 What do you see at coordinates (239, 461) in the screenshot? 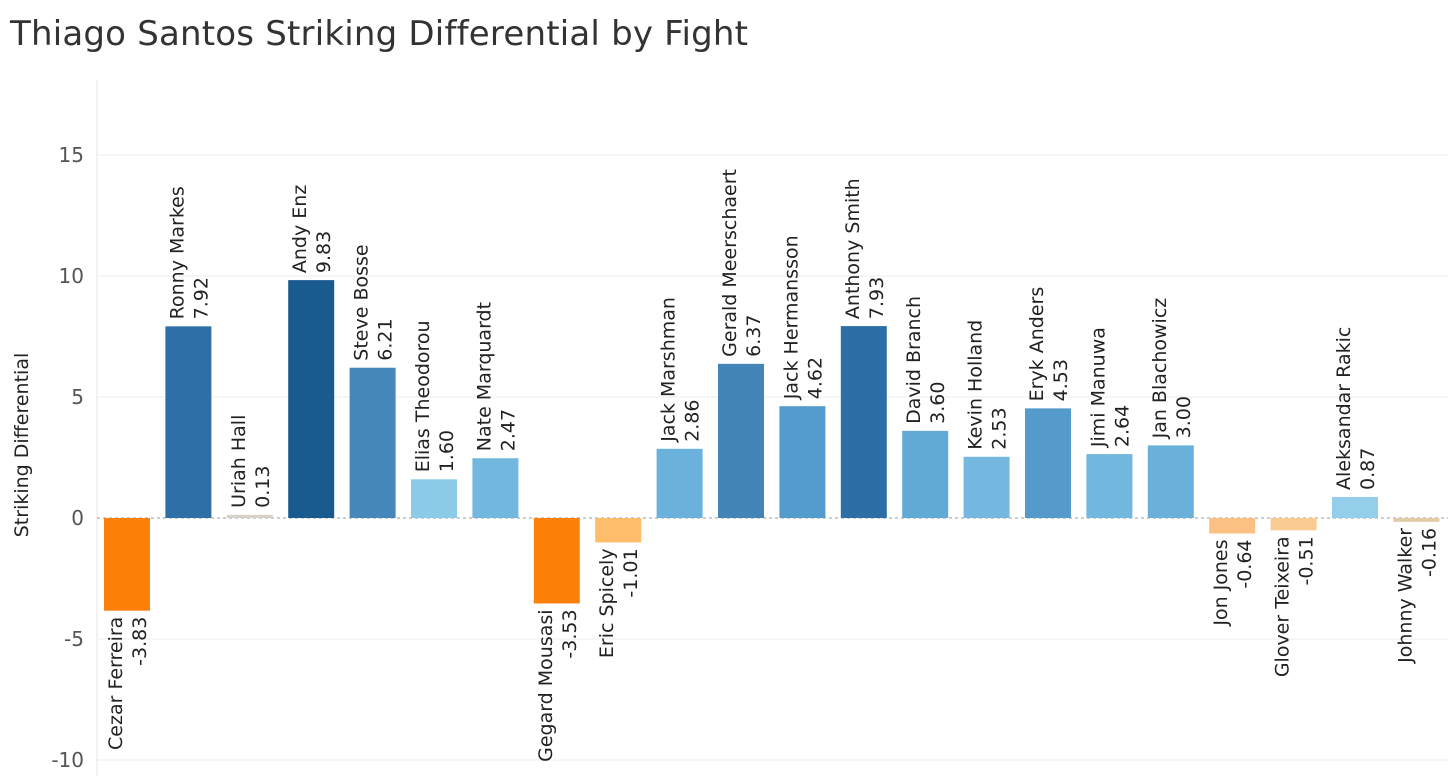
I see `bar-category-label: Uriah Hall` at bounding box center [239, 461].